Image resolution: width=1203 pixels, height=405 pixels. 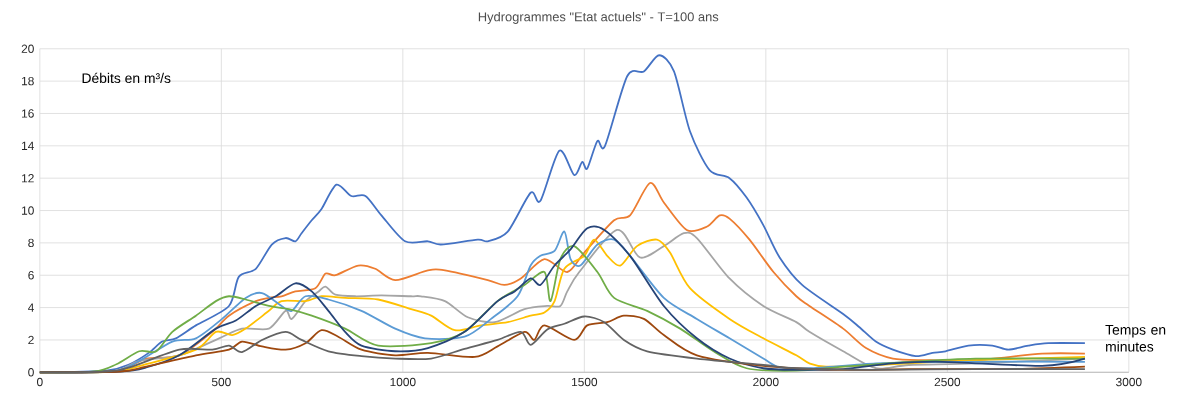 What do you see at coordinates (31, 243) in the screenshot?
I see `y-tick-label: 8` at bounding box center [31, 243].